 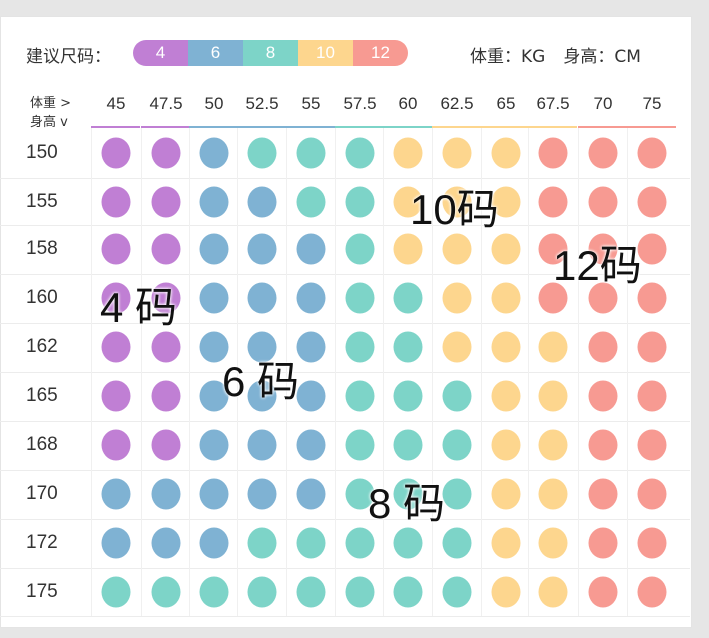 I want to click on height-header: 172, so click(x=42, y=542).